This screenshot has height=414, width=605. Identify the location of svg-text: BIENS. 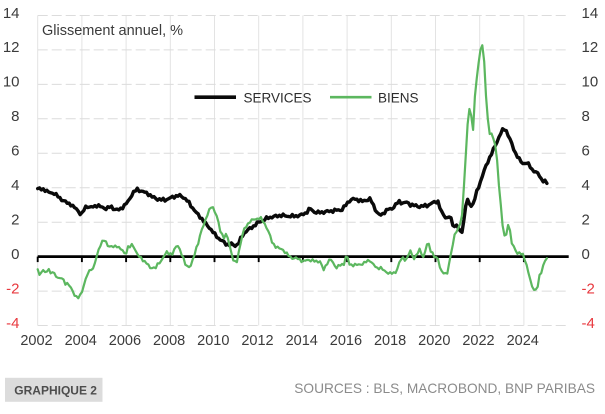
(398, 98).